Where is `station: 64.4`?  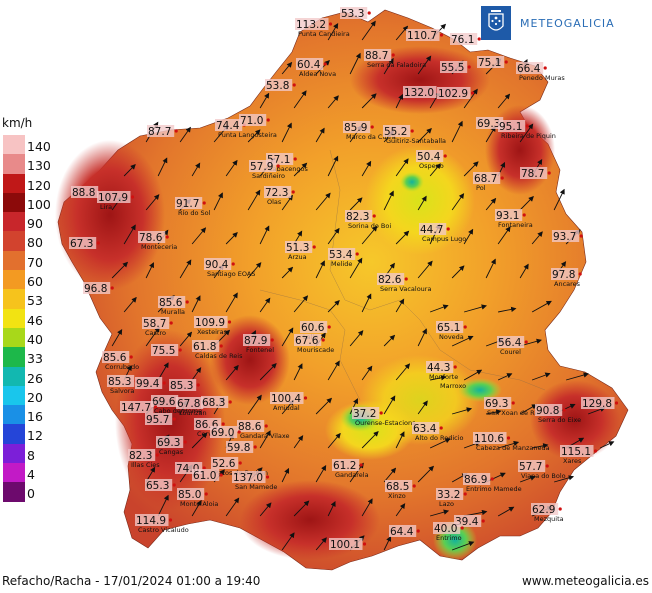
station: 64.4 is located at coordinates (404, 531).